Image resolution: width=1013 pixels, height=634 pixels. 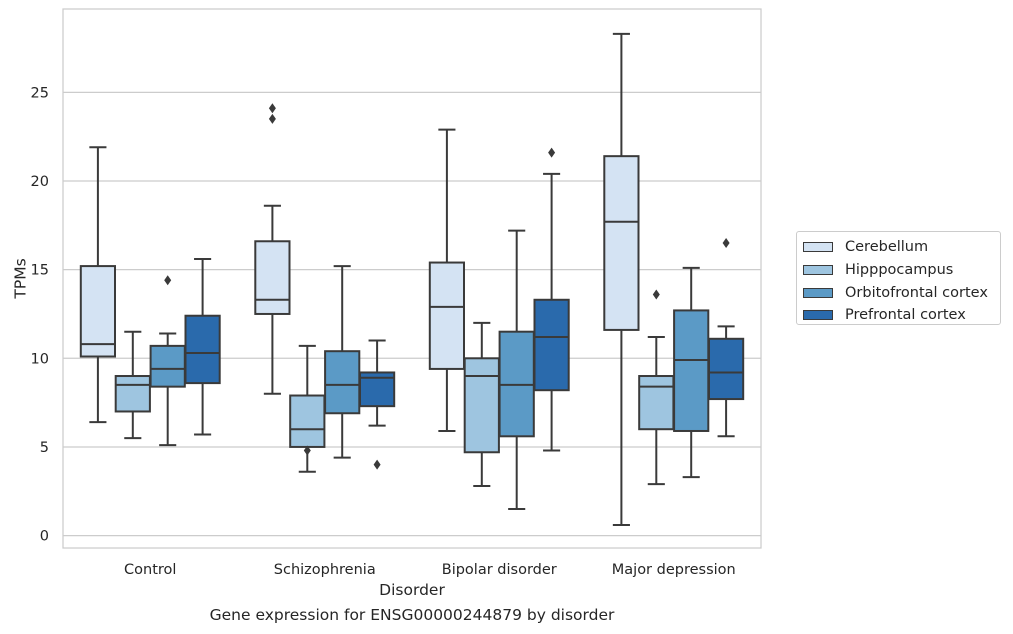 I want to click on legend-item-hippocampus: Hipppocampus, so click(x=898, y=270).